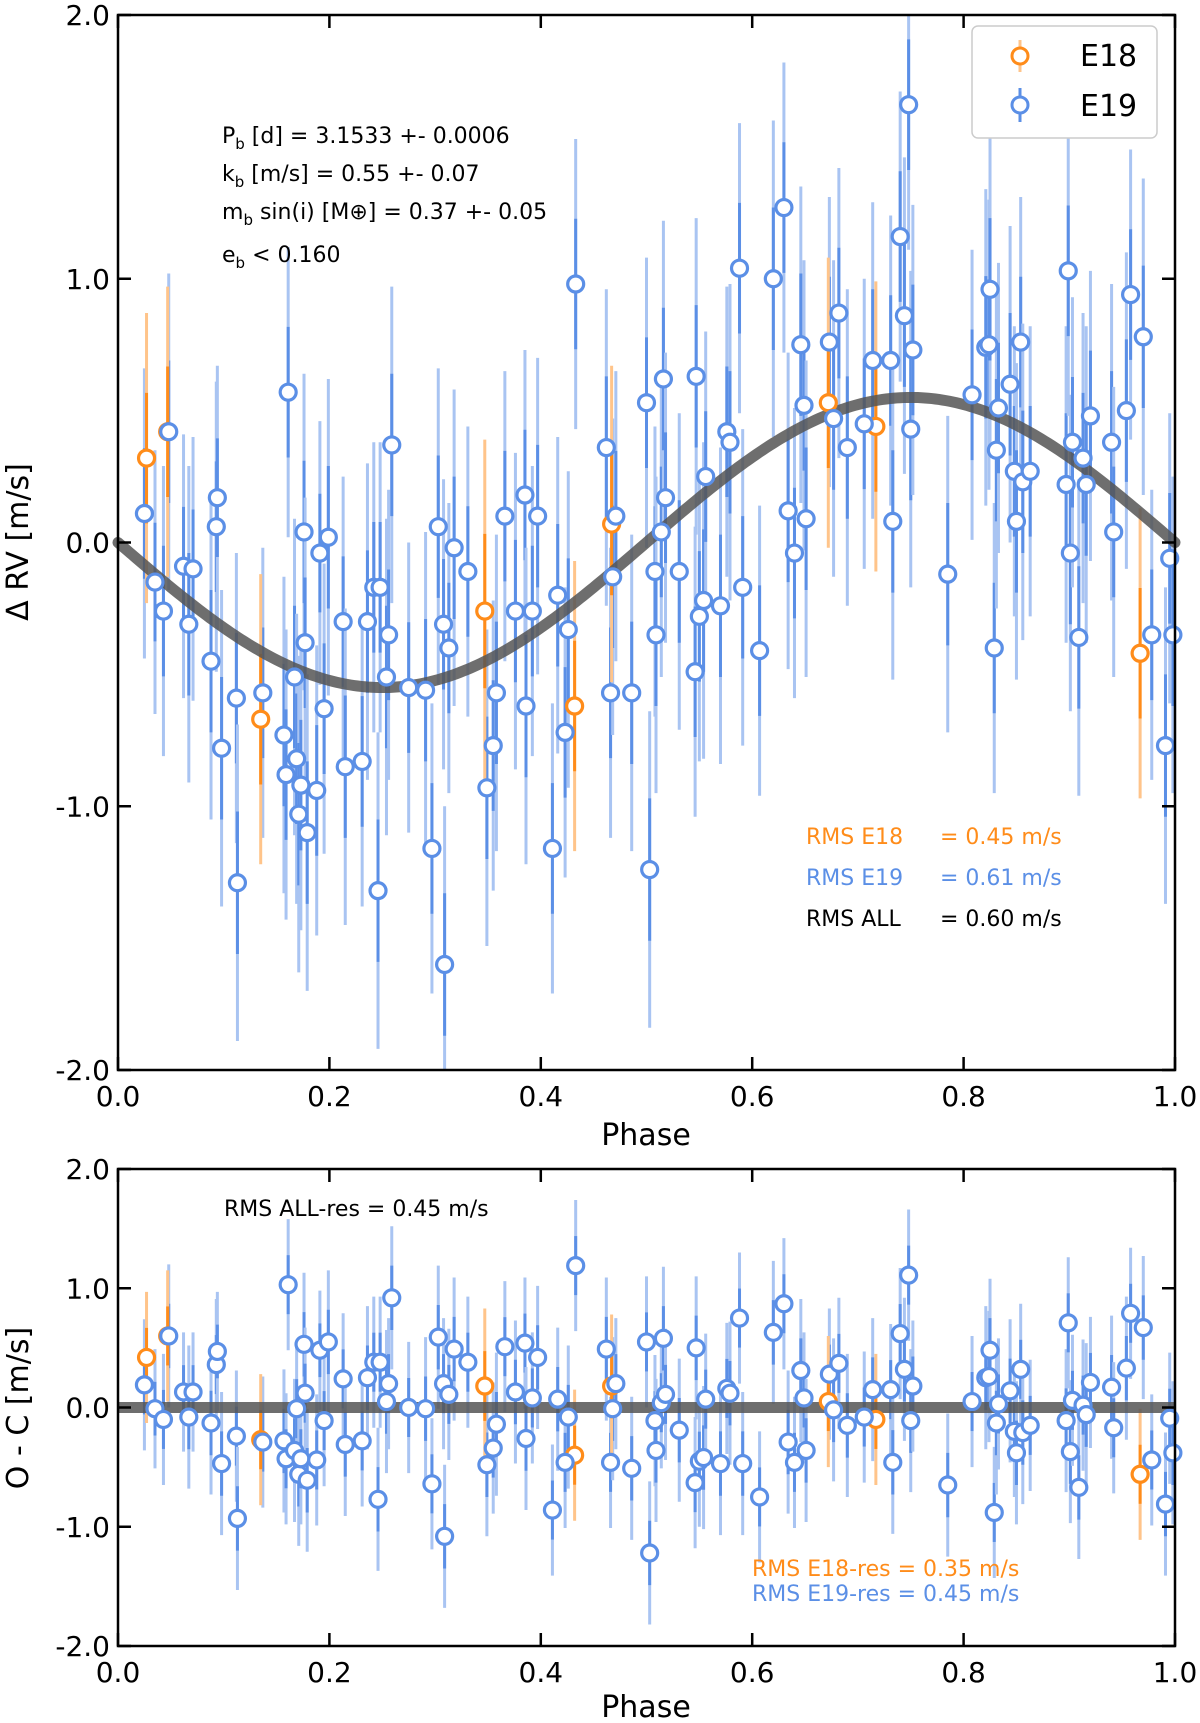  Describe the element at coordinates (87, 16) in the screenshot. I see `rv-y-tick-label: 2.0` at that location.